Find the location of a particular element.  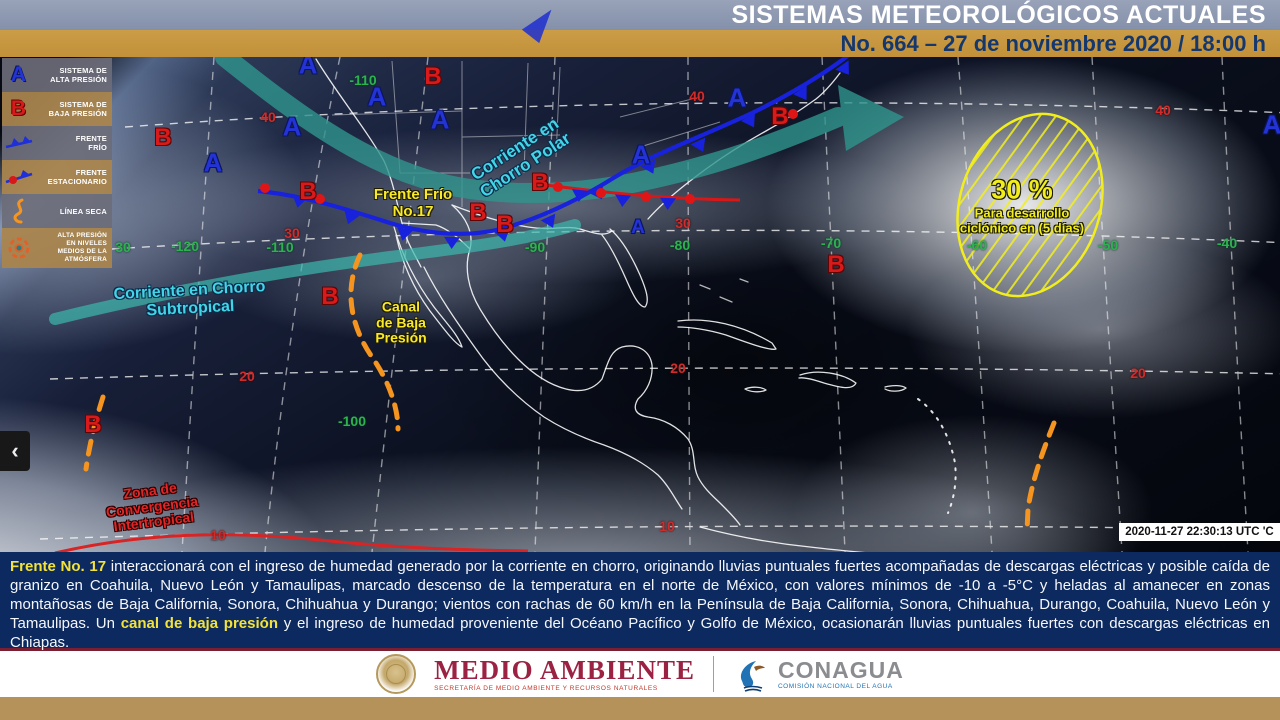

semarnat-title: MEDIO AMBIENTE is located at coordinates (564, 669).